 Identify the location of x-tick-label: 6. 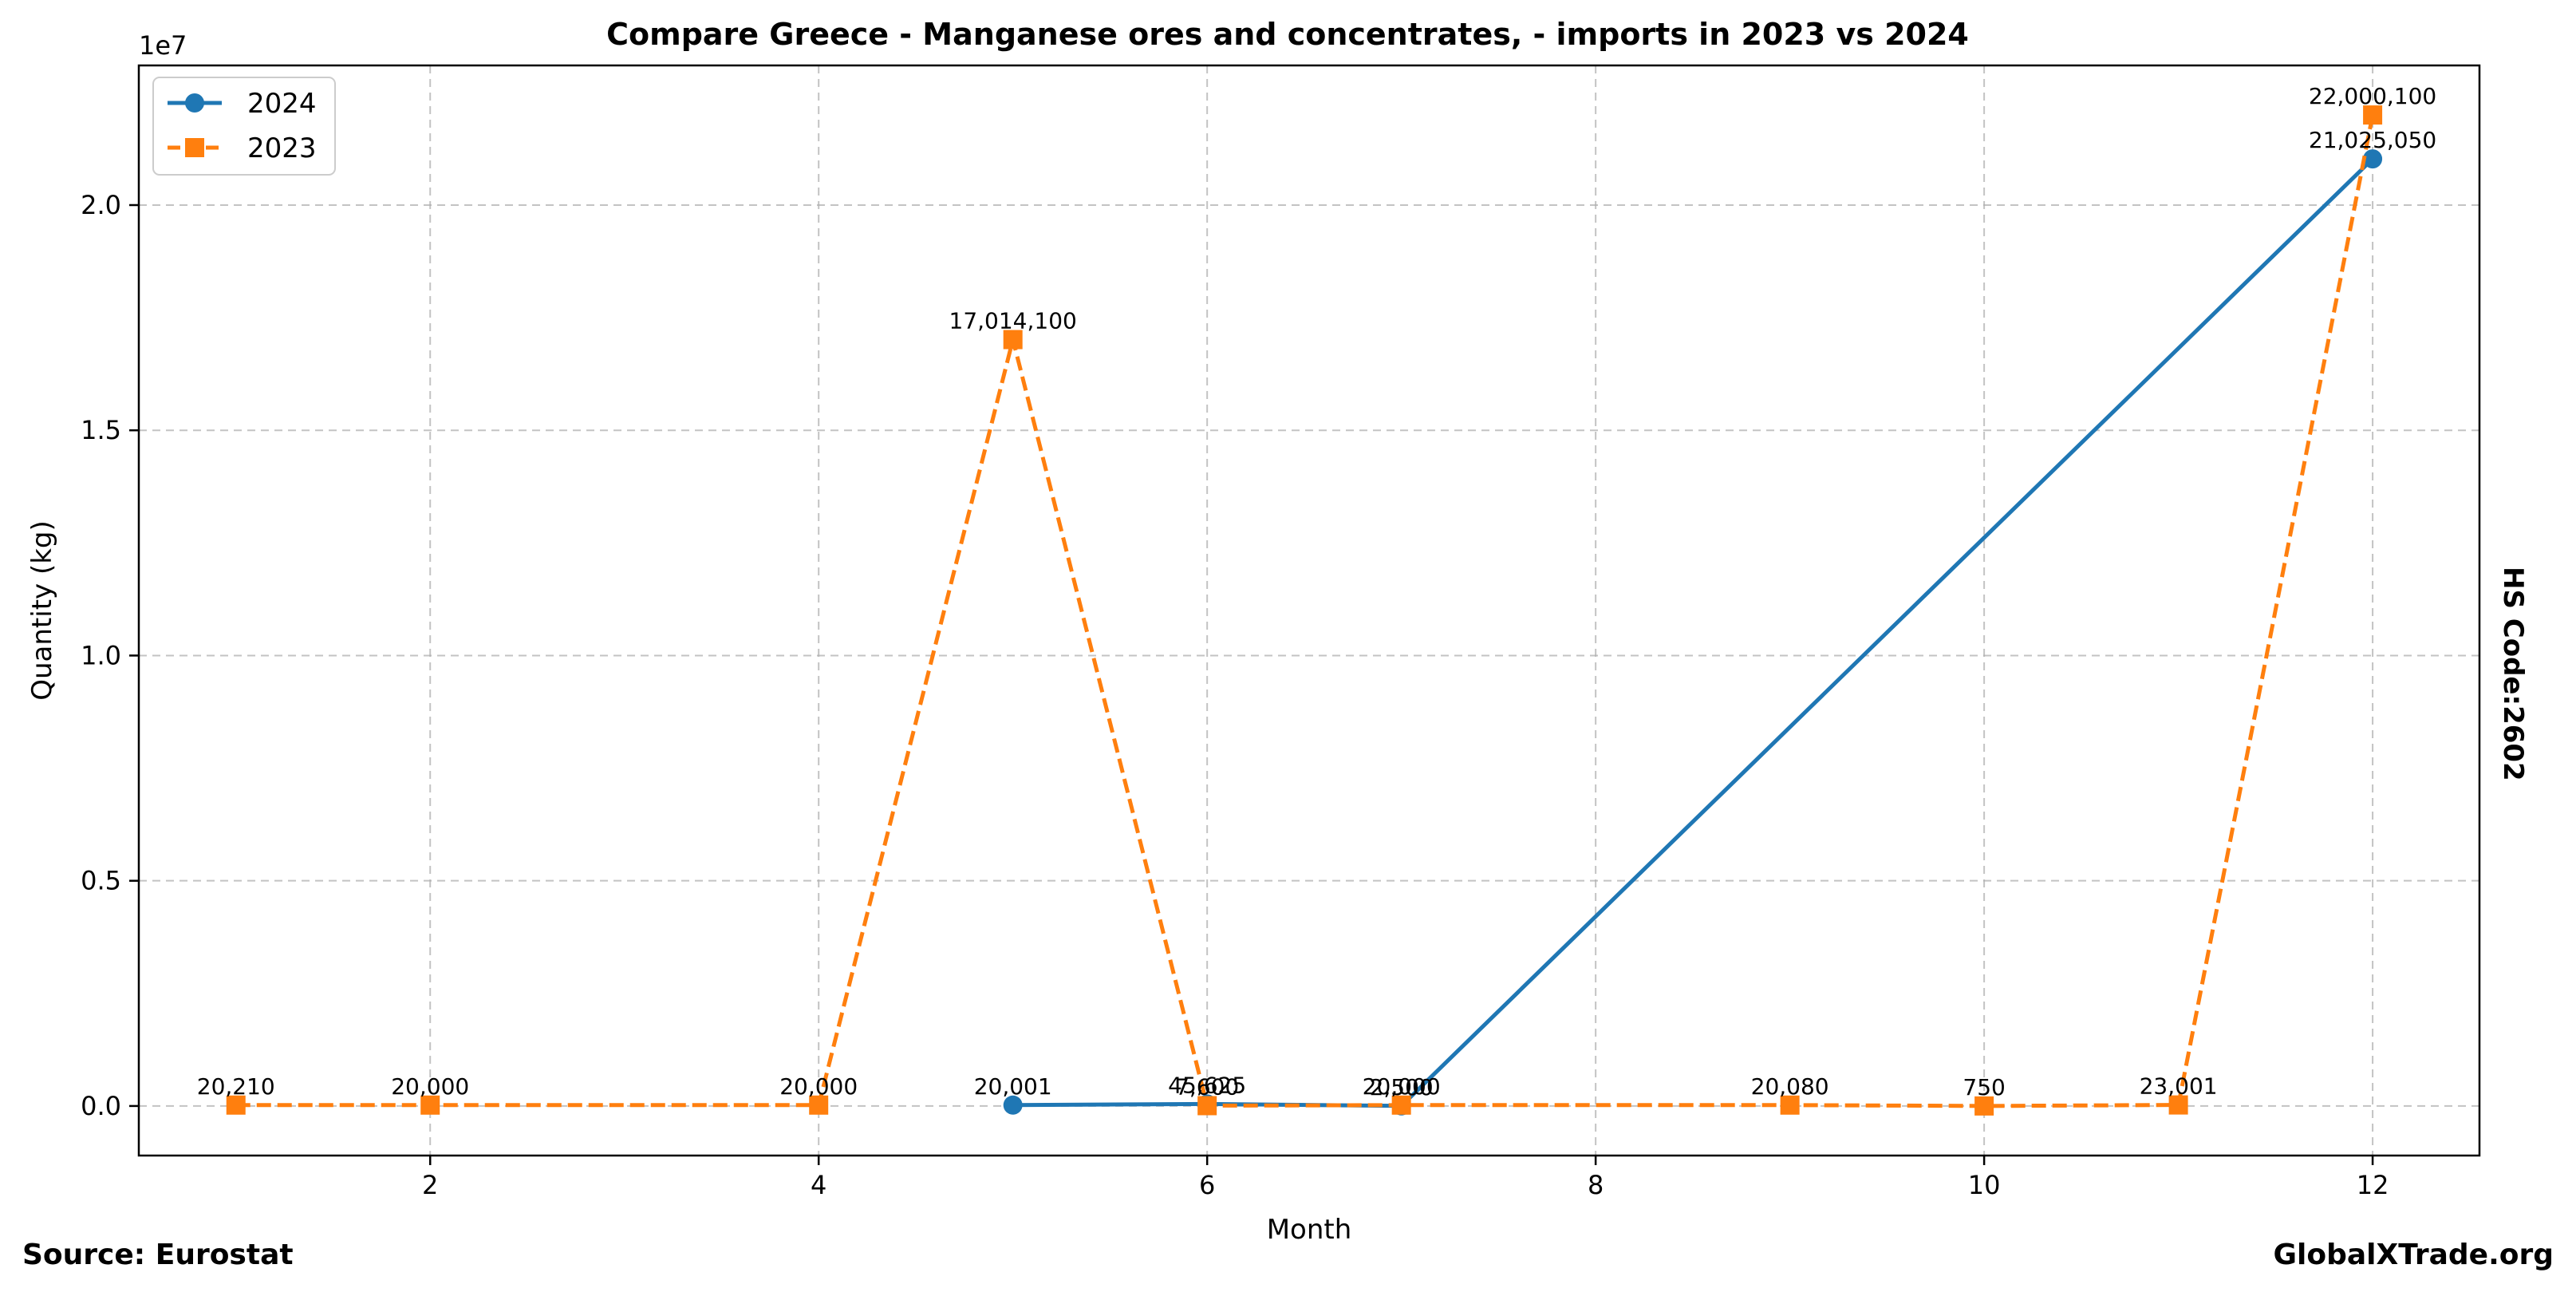
(1207, 1185).